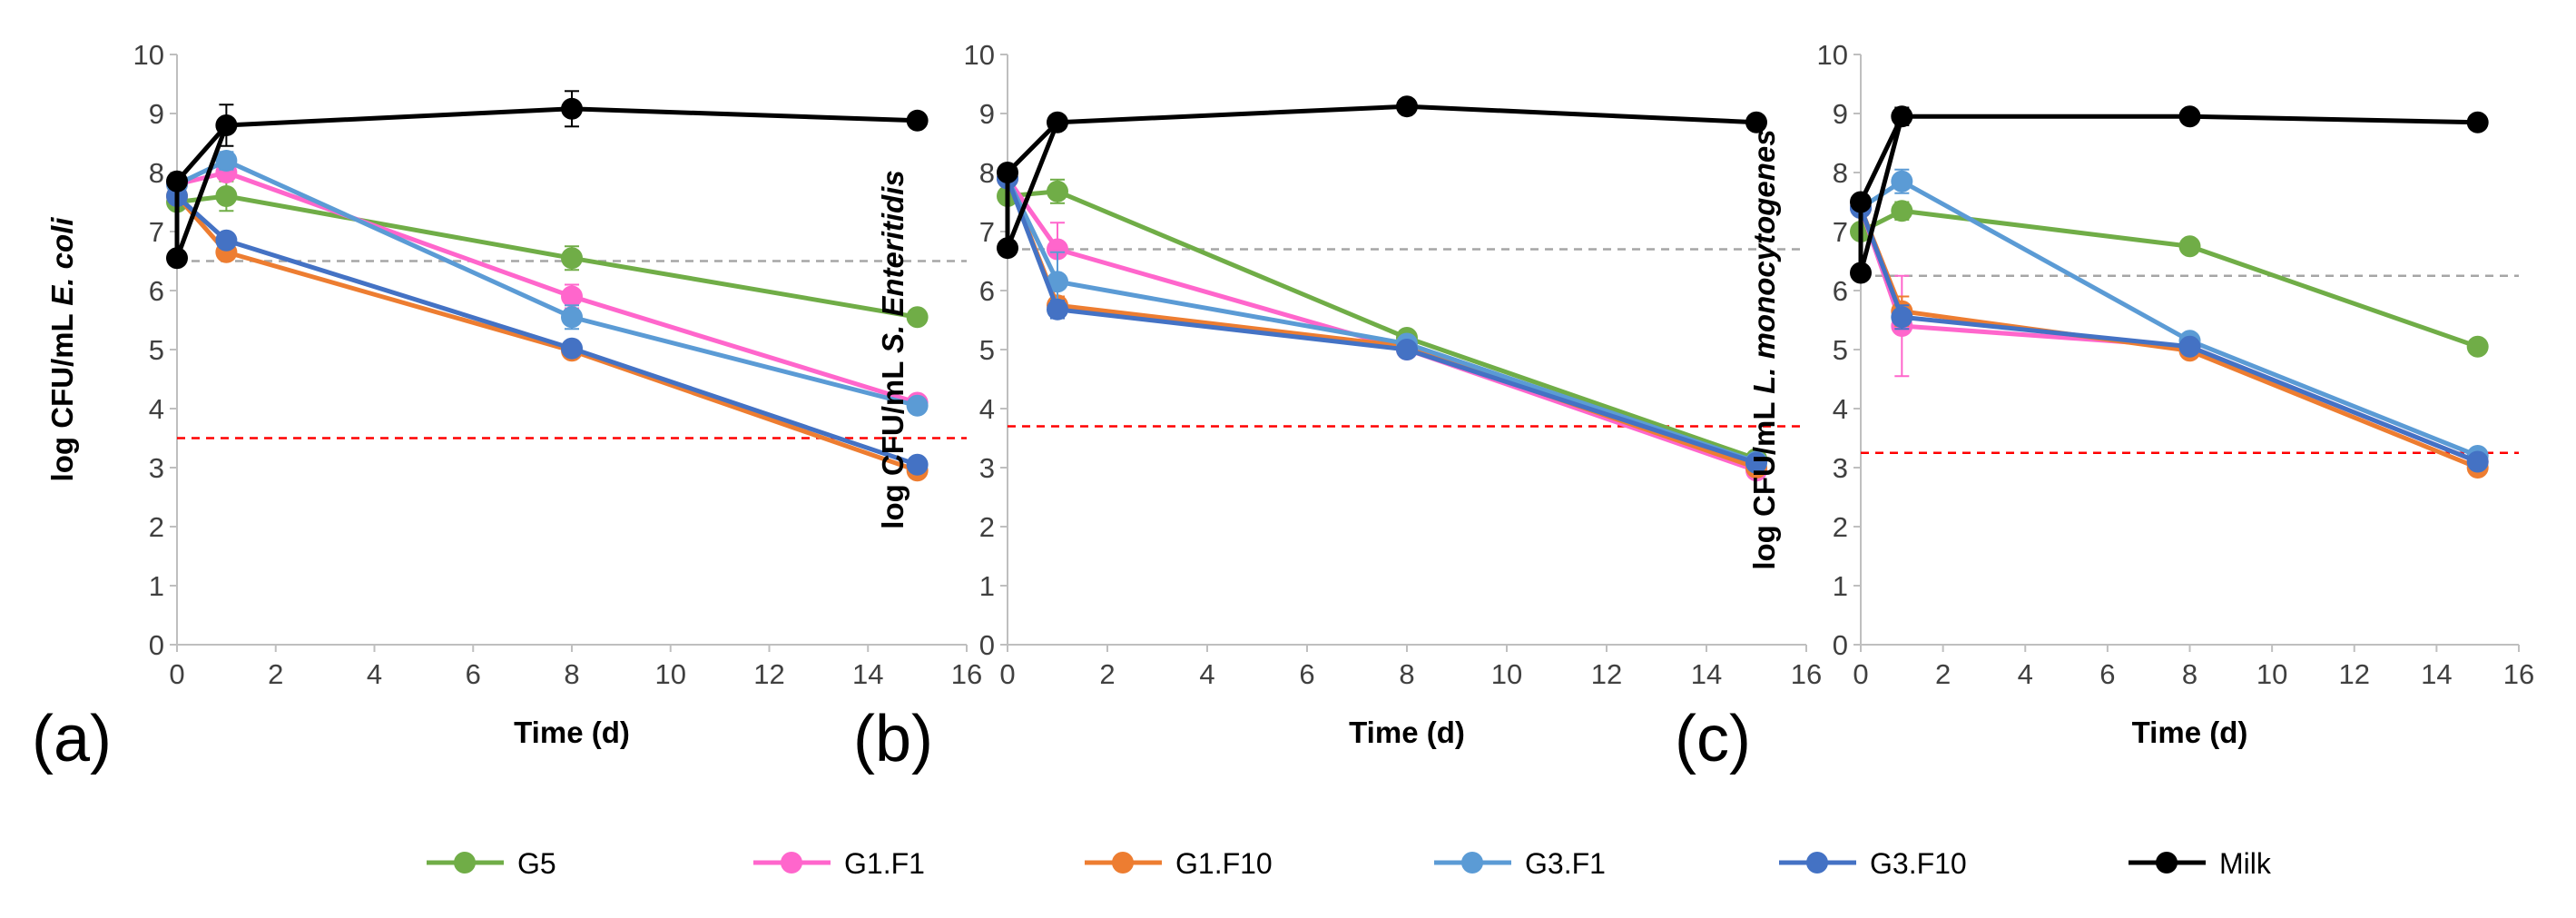 The width and height of the screenshot is (2576, 918). What do you see at coordinates (884, 864) in the screenshot?
I see `legend-label: G1.F1` at bounding box center [884, 864].